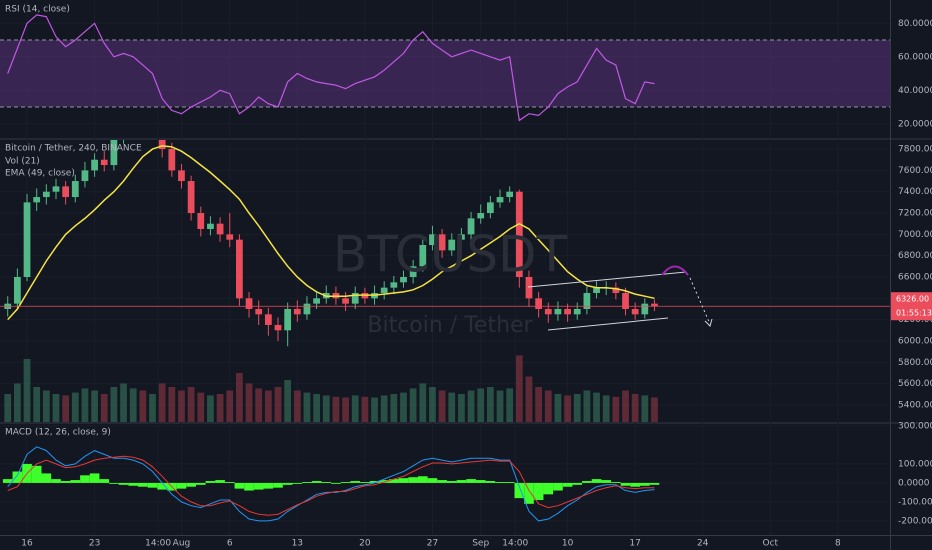  I want to click on y-tick-label: 0.0000, so click(914, 483).